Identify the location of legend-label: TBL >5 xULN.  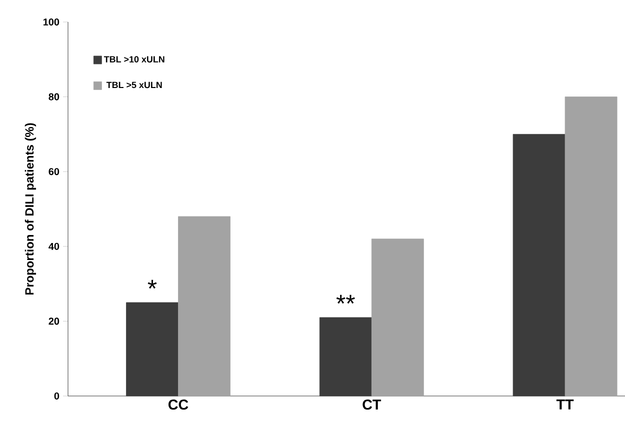
(134, 85).